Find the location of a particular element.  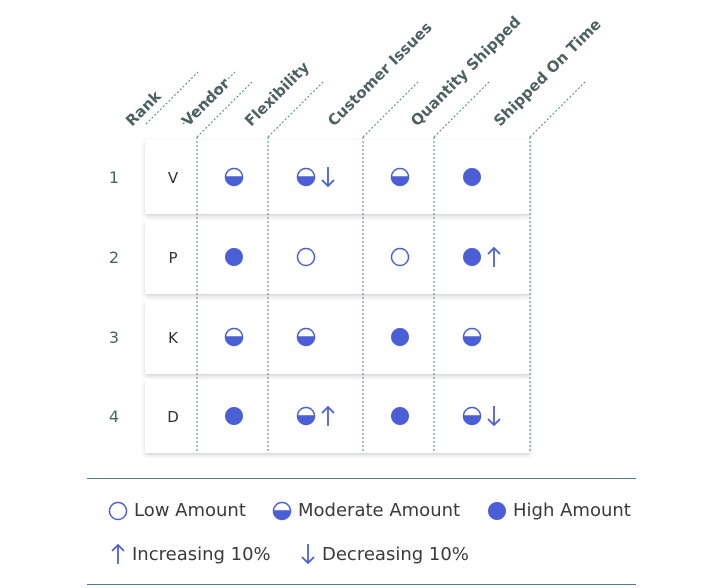

vendor-cell: V is located at coordinates (173, 178).